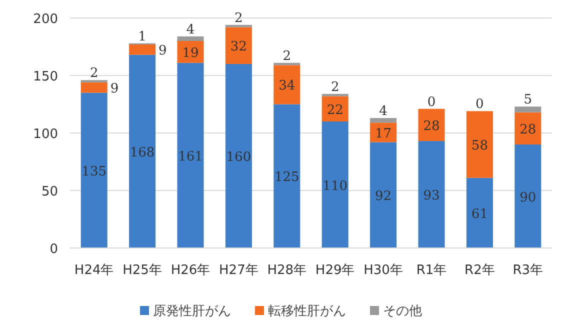 The image size is (561, 330). I want to click on x-tick-label: H26年, so click(190, 270).